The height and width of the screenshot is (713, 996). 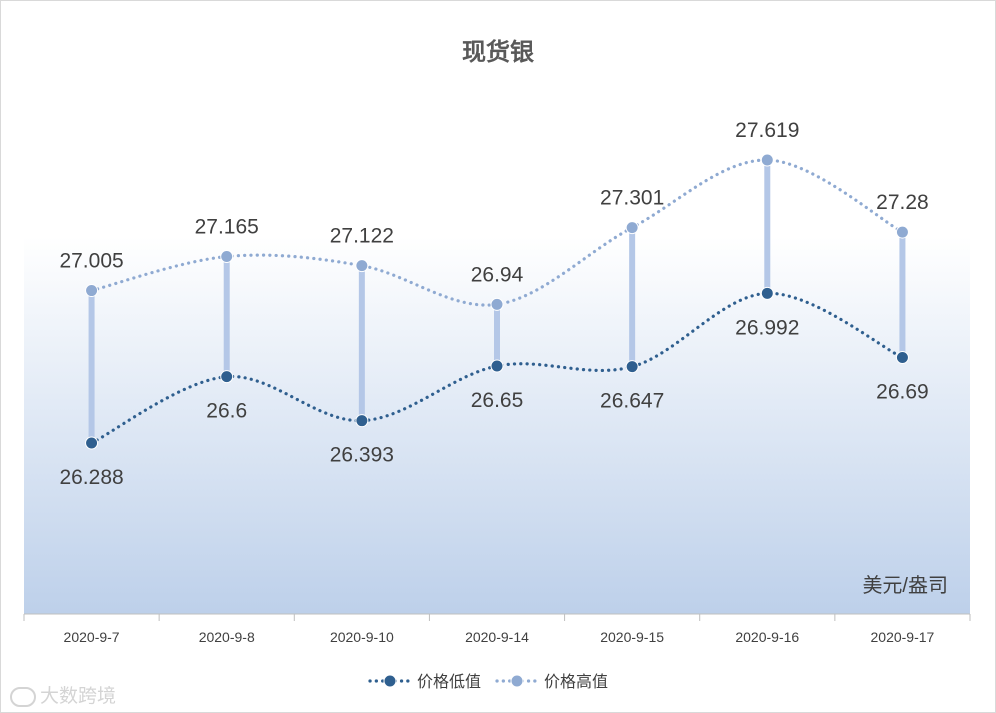 What do you see at coordinates (23, 696) in the screenshot?
I see `watermark-logo-icon` at bounding box center [23, 696].